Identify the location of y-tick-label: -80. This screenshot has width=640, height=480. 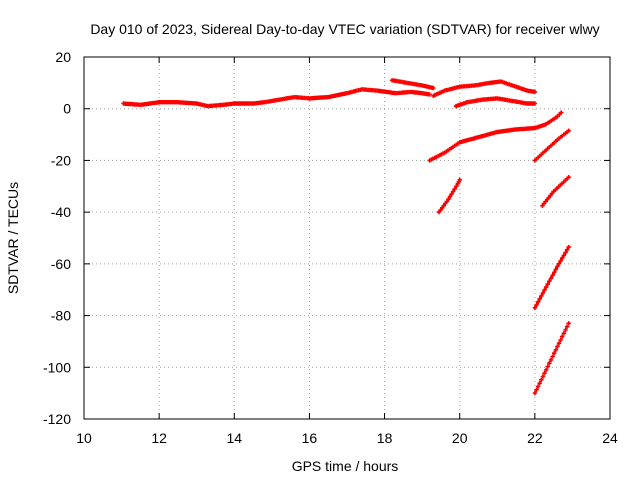
(61, 316).